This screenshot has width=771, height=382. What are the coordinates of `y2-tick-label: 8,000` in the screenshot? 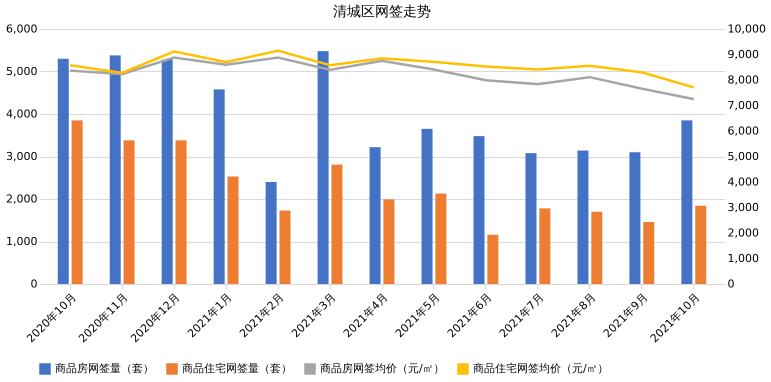 It's located at (743, 80).